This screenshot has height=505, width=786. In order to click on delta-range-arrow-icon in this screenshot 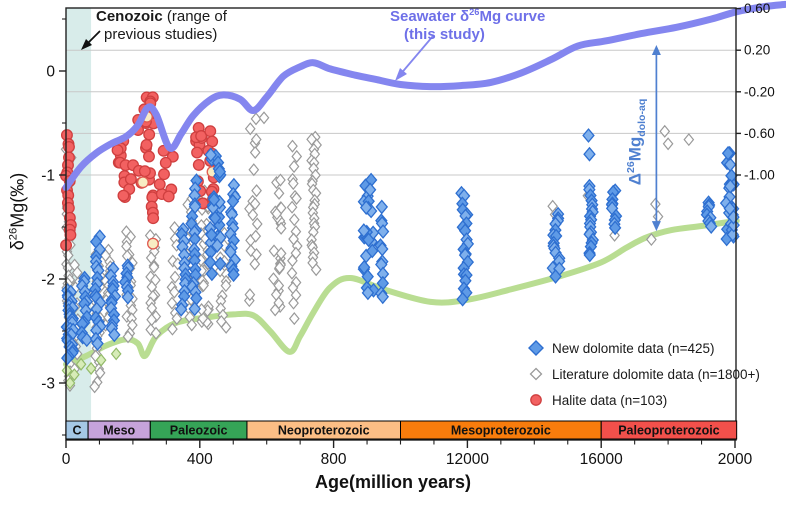, I will do `click(656, 138)`.